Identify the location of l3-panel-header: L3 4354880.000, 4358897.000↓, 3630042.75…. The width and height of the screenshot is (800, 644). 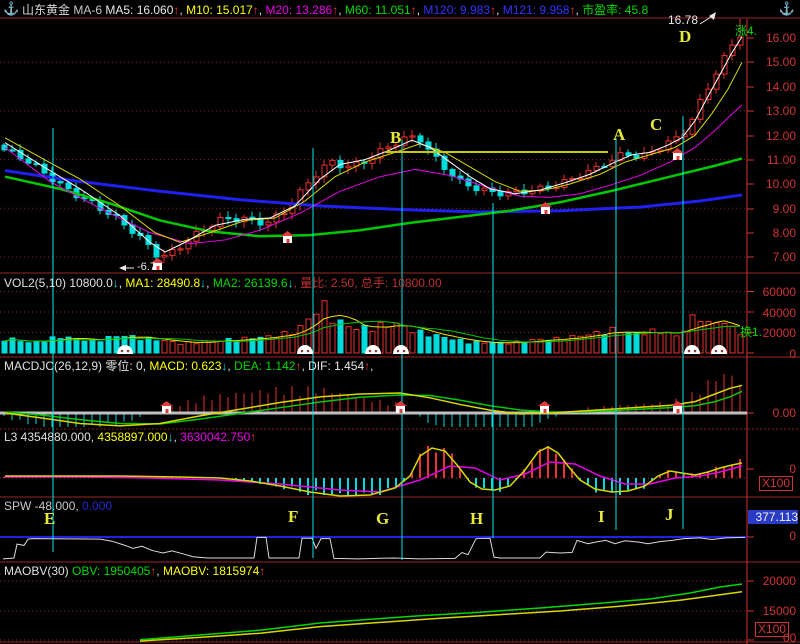
(130, 437).